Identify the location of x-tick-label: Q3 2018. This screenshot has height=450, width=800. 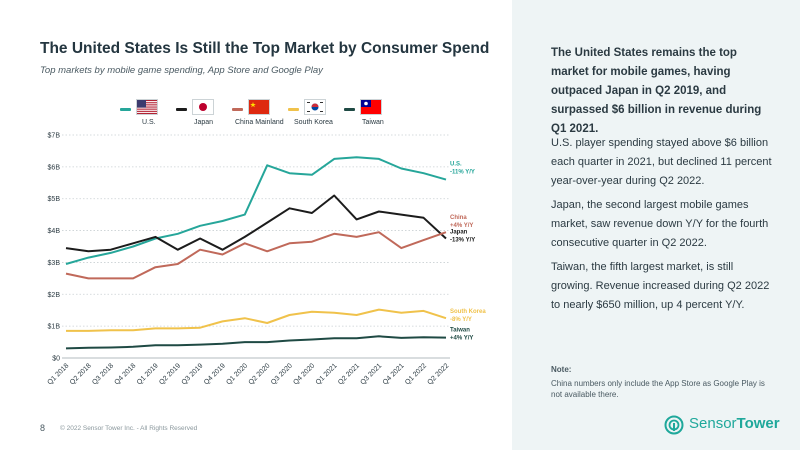
(103, 374).